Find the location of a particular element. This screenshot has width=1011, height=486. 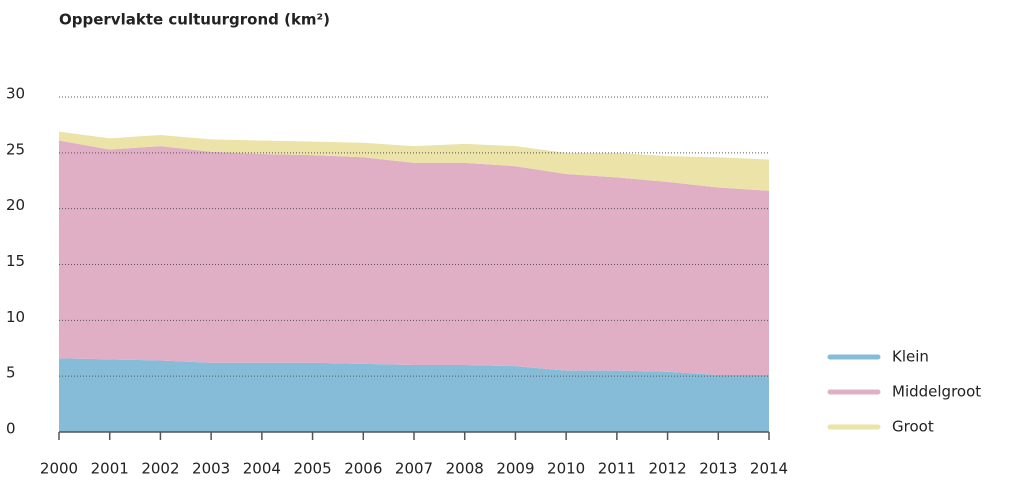

x-tick-label: 2000 is located at coordinates (59, 469).